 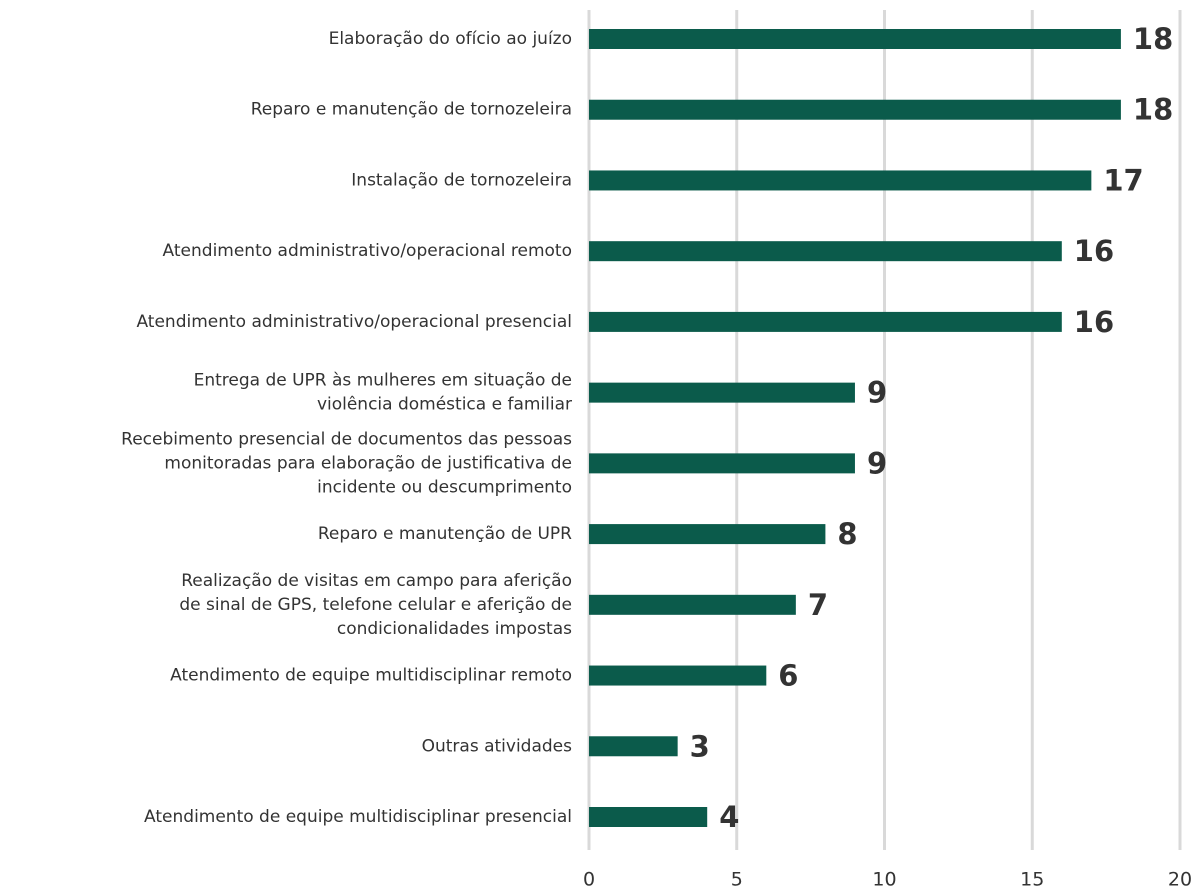 What do you see at coordinates (737, 880) in the screenshot?
I see `x-tick-label: 5` at bounding box center [737, 880].